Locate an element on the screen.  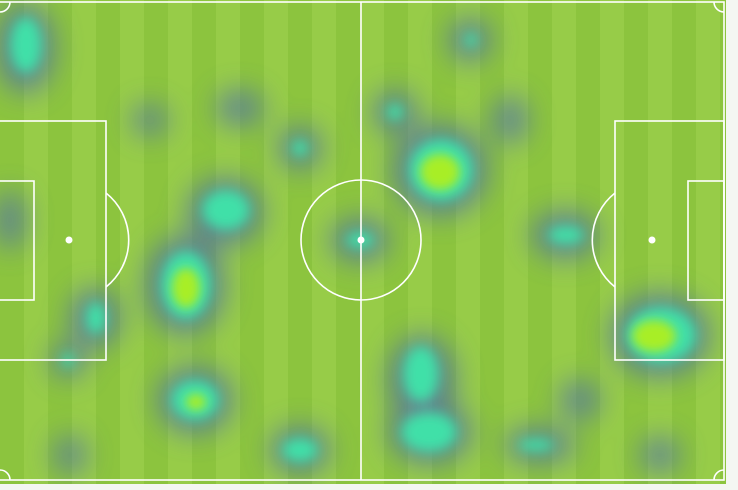
center-circle is located at coordinates (361, 240).